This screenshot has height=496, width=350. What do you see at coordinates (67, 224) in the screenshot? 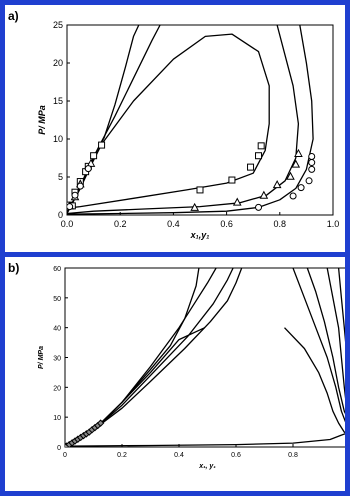
I see `x-tick-label: 0.0` at bounding box center [67, 224].